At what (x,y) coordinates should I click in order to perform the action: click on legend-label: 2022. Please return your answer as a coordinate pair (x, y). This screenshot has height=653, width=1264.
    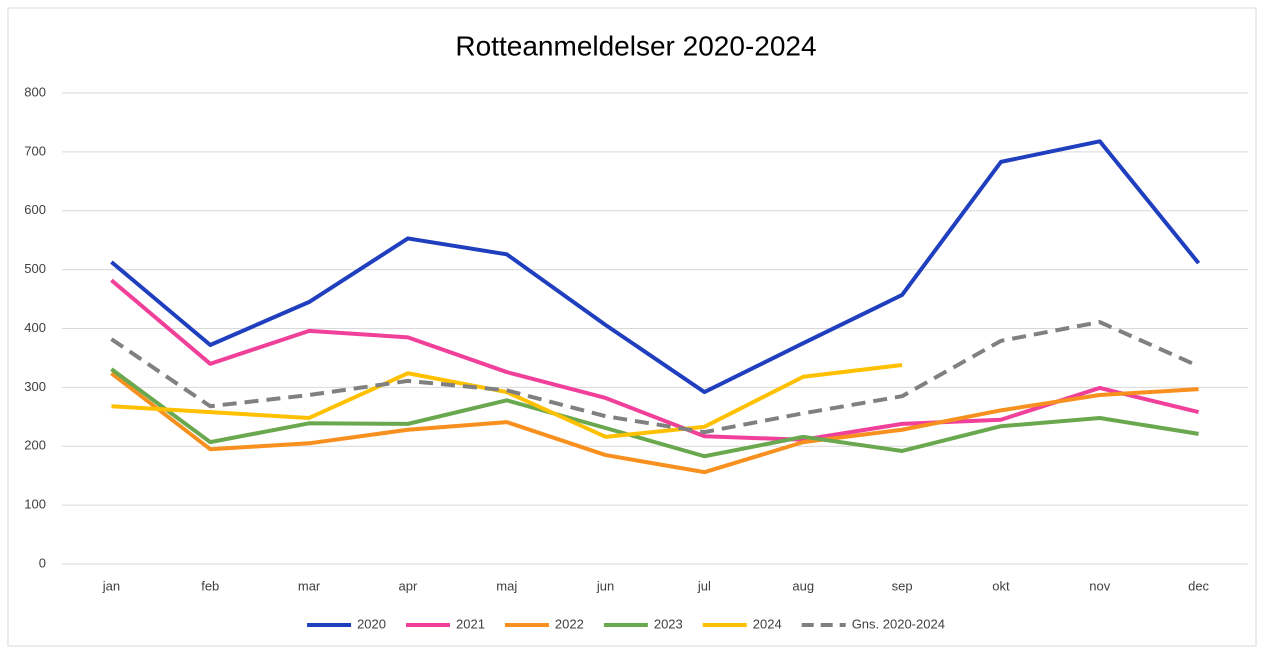
    Looking at the image, I should click on (569, 623).